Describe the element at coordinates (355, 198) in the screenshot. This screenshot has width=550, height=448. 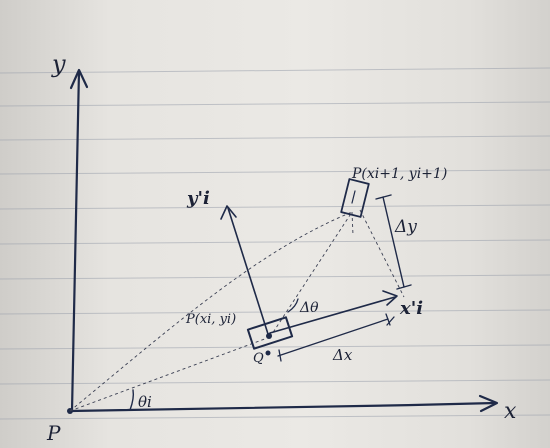
I see `robot-pose-i1` at that location.